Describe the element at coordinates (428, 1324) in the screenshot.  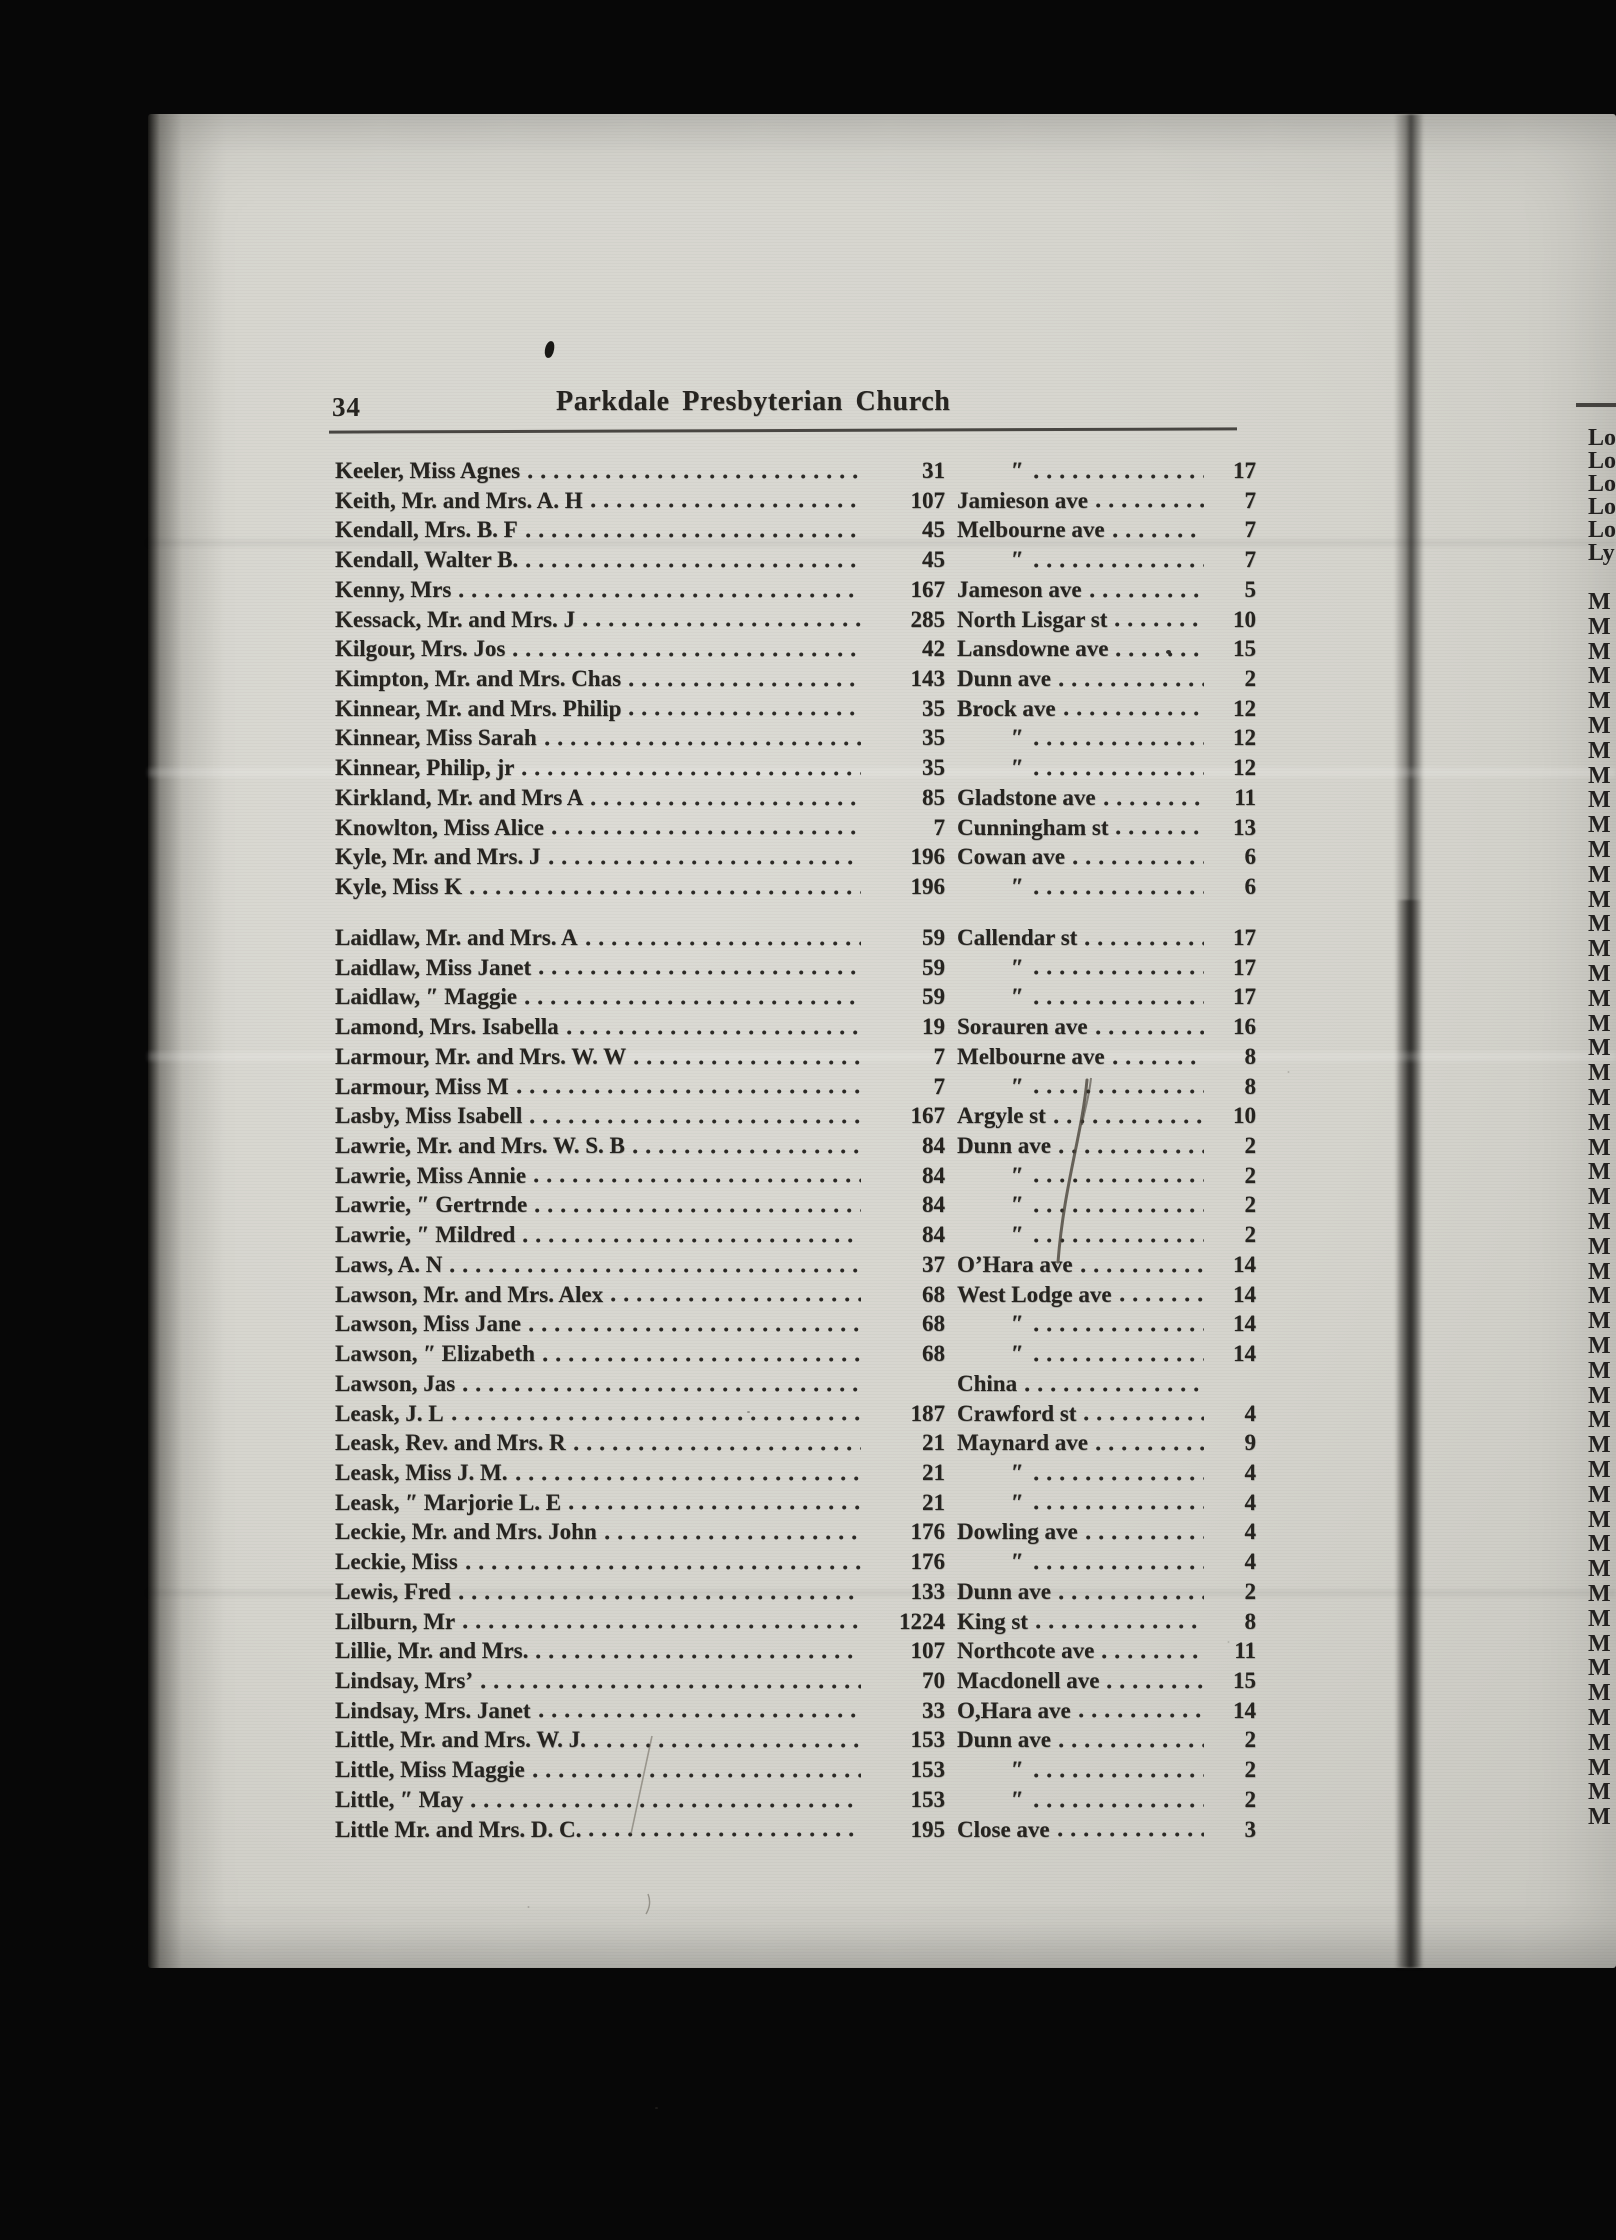
I see `member-name: Lawson, Miss Jane` at that location.